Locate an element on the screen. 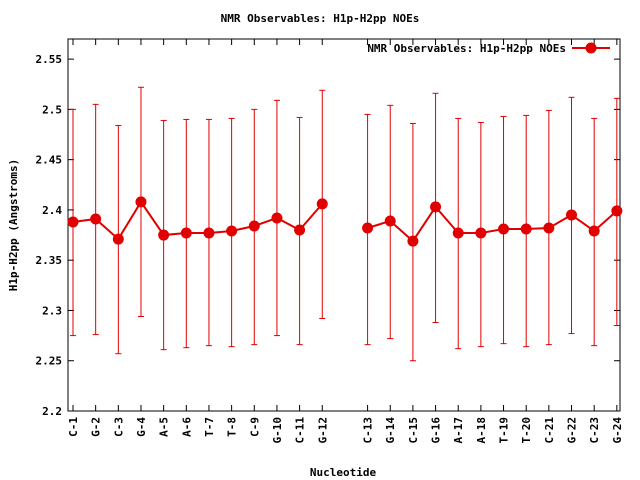 This screenshot has height=480, width=640. x-tick-label: T-19 is located at coordinates (504, 430).